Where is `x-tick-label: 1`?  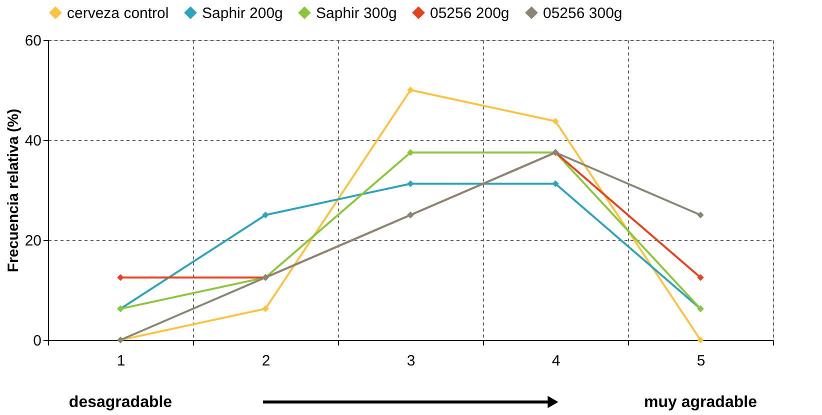 x-tick-label: 1 is located at coordinates (121, 361).